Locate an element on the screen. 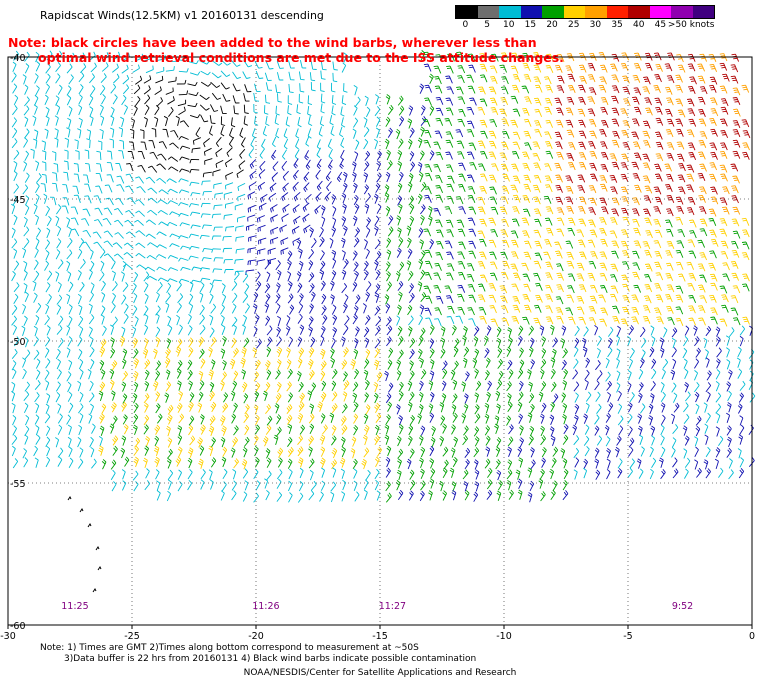  x-tick-label: -10 is located at coordinates (504, 636).